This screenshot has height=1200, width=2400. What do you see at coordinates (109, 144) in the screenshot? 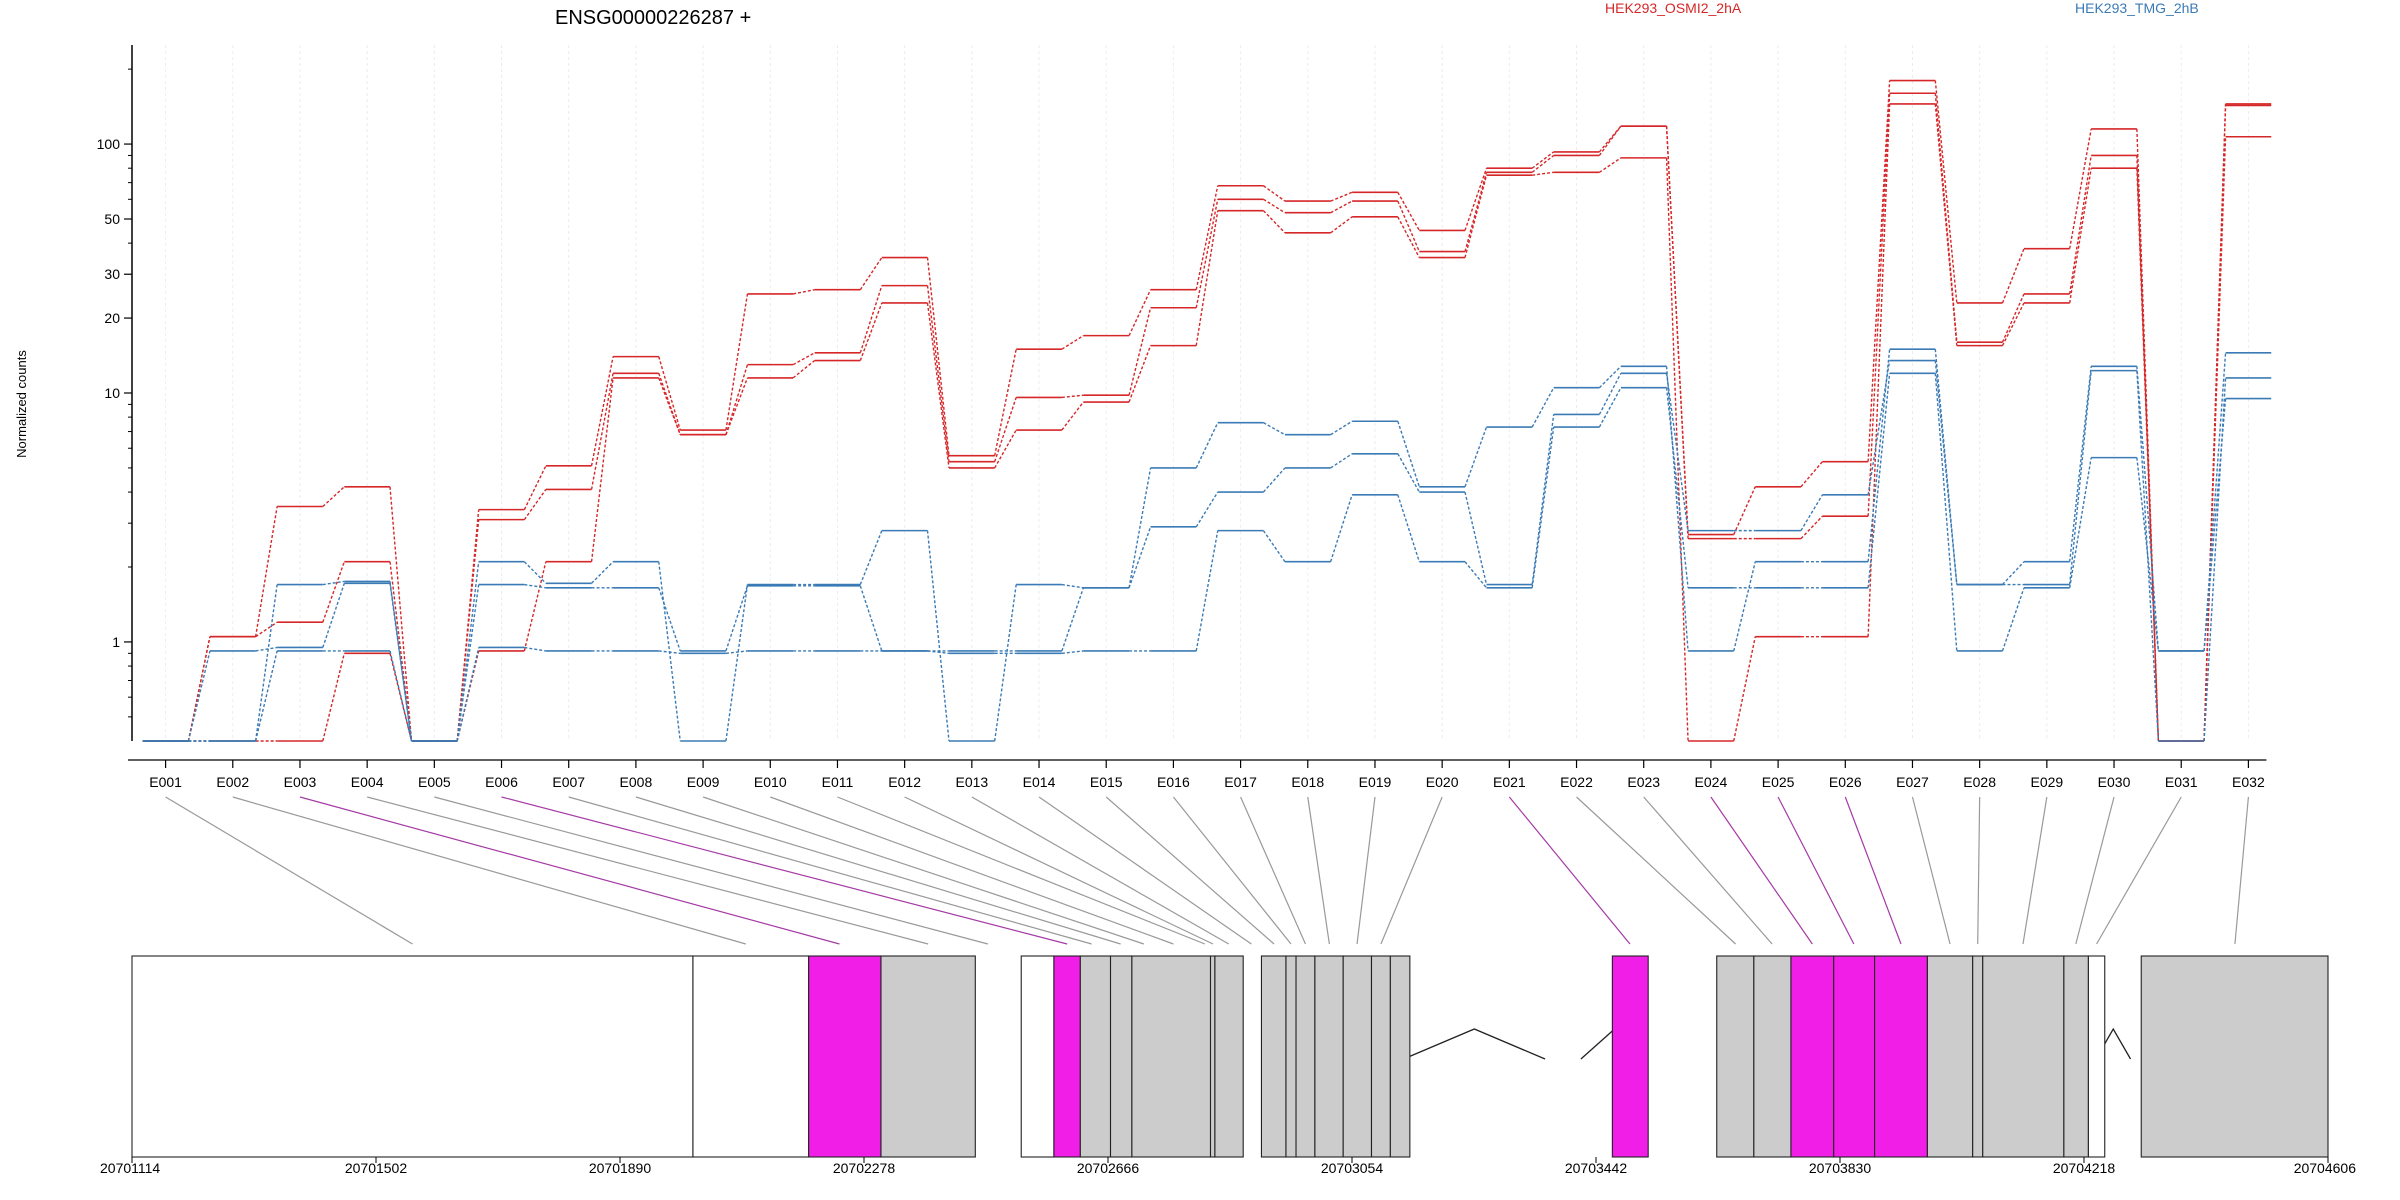
I see `y-tick-label: 100` at bounding box center [109, 144].